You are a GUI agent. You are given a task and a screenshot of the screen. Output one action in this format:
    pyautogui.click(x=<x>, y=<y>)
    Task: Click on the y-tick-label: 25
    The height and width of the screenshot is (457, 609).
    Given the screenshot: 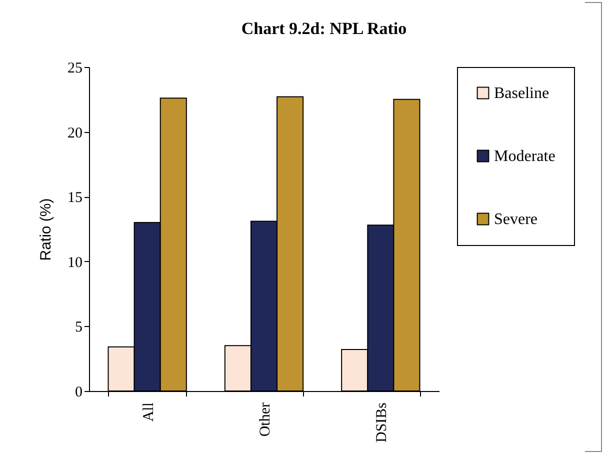 What is the action you would take?
    pyautogui.click(x=75, y=68)
    